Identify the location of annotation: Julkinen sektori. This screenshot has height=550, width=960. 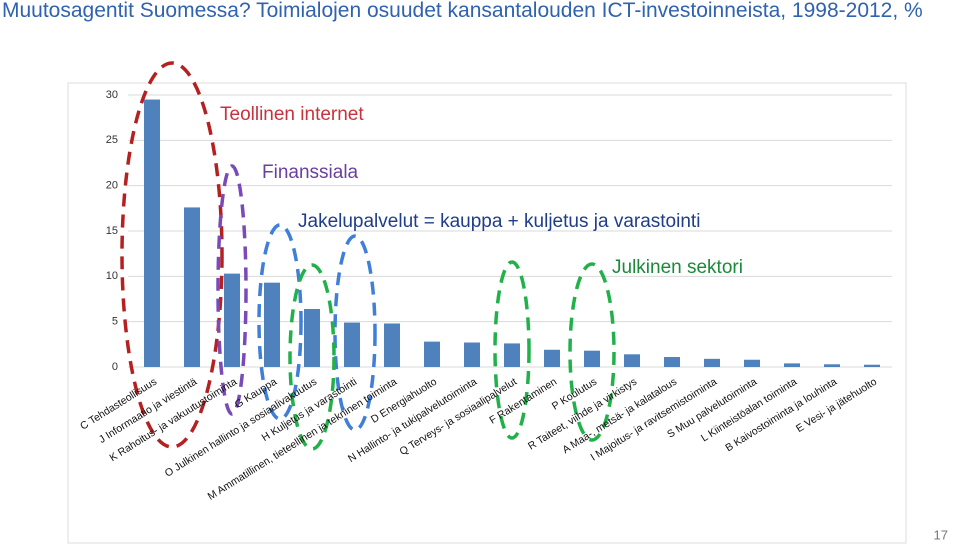
(677, 267).